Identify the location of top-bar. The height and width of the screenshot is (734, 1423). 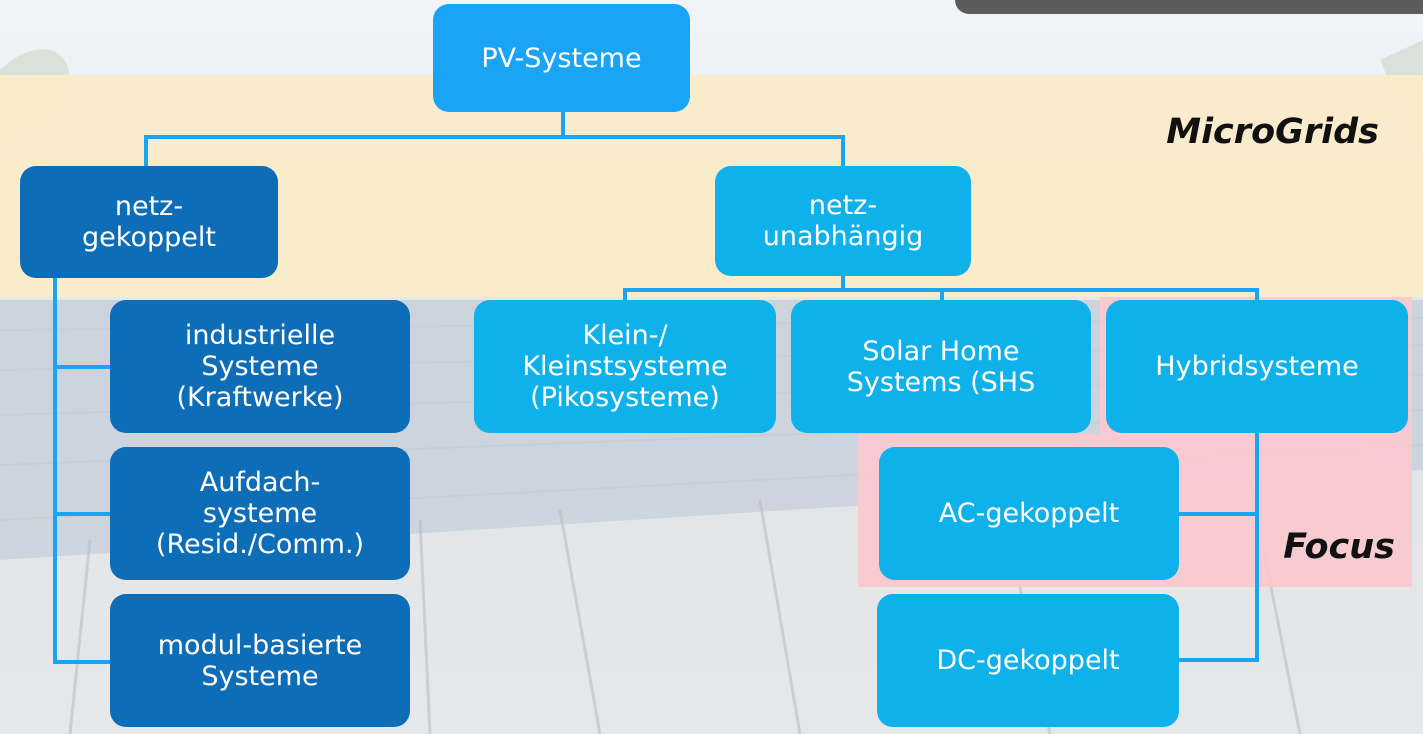
(1189, 7).